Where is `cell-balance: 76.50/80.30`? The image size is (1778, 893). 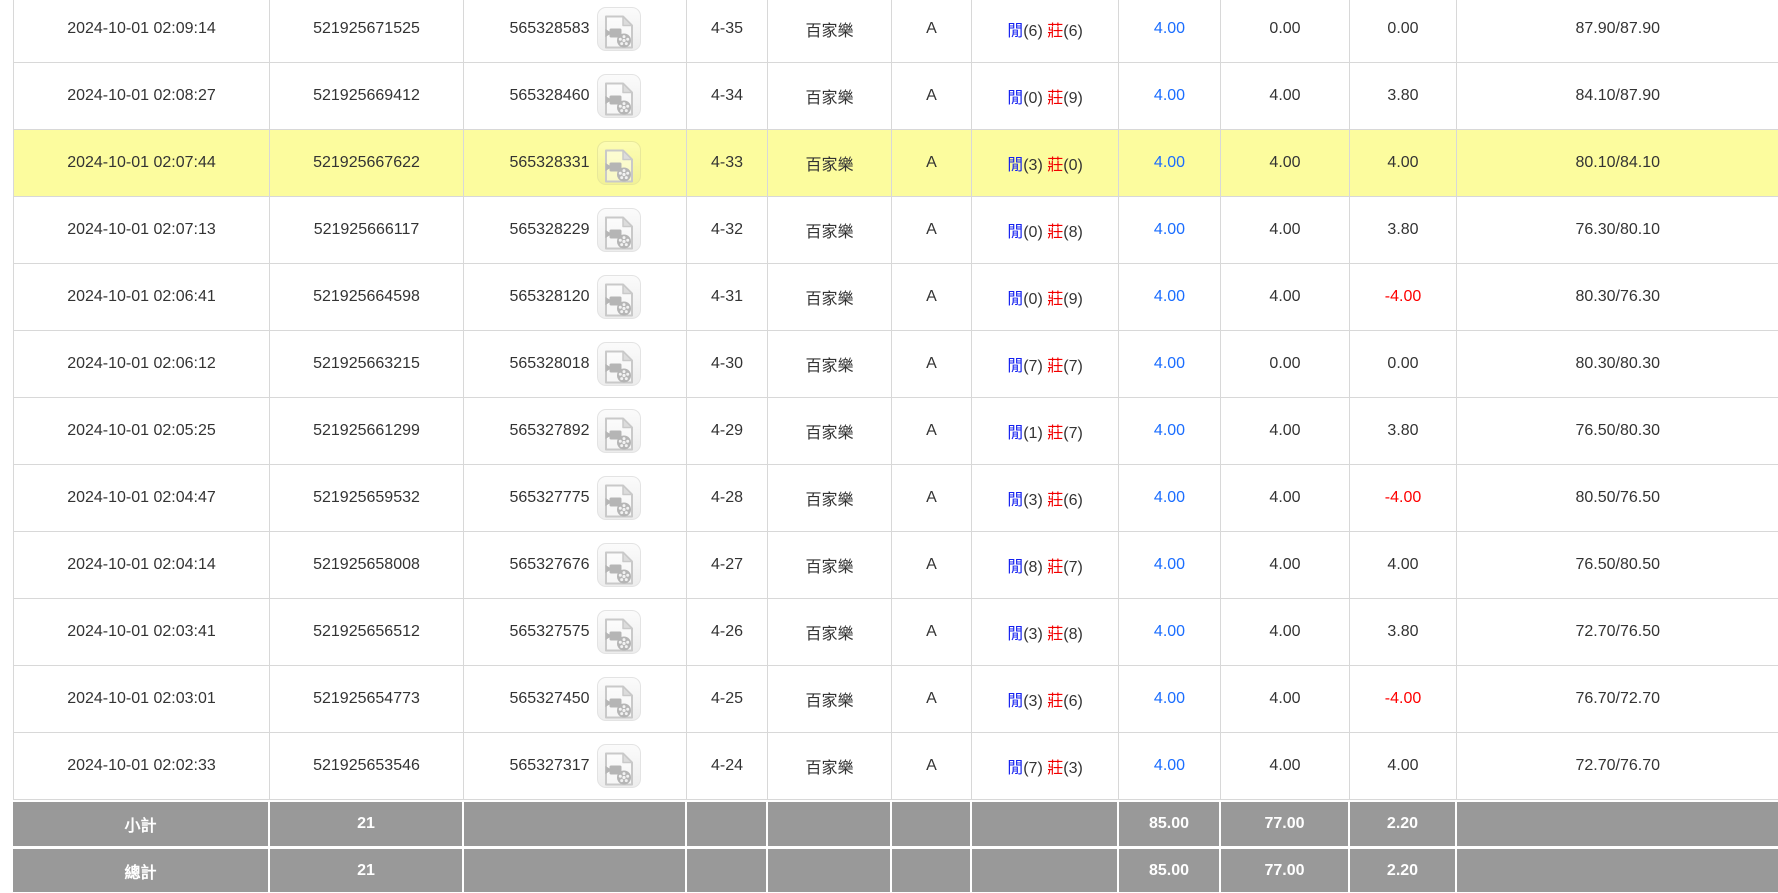 cell-balance: 76.50/80.30 is located at coordinates (1617, 431).